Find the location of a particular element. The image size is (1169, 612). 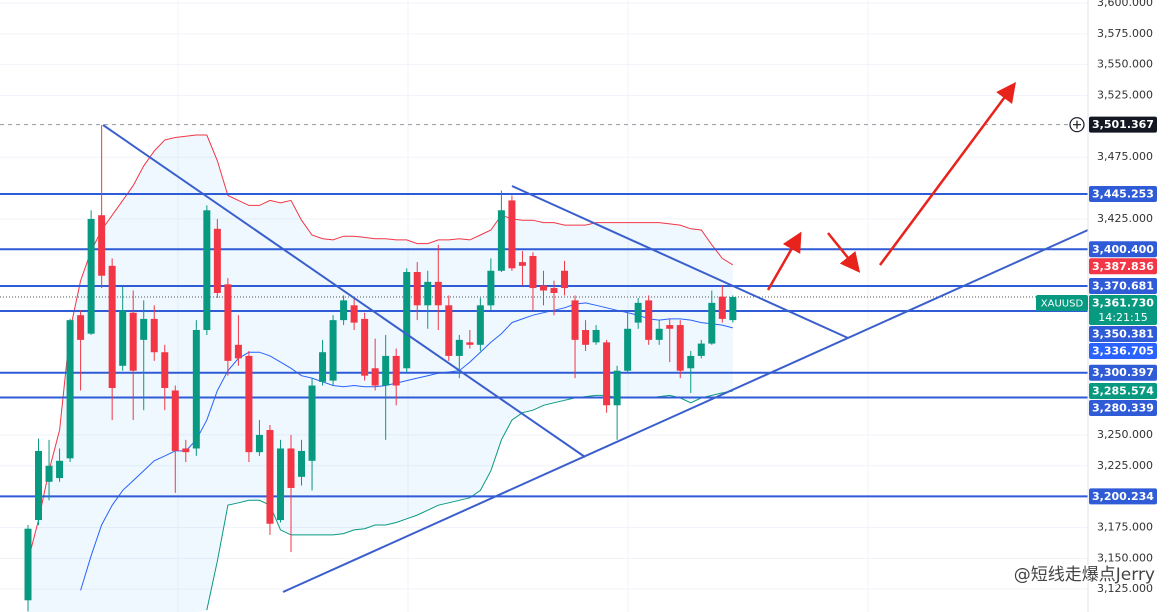

symbol-box is located at coordinates (1062, 302).